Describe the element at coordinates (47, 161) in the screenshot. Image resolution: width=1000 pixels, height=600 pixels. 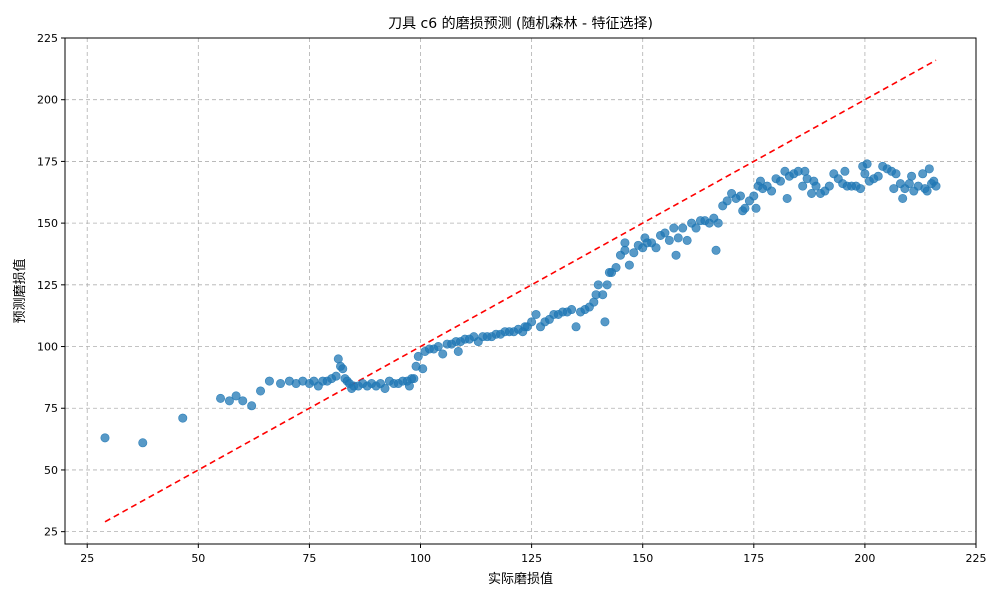
I see `y-tick-label: 175` at that location.